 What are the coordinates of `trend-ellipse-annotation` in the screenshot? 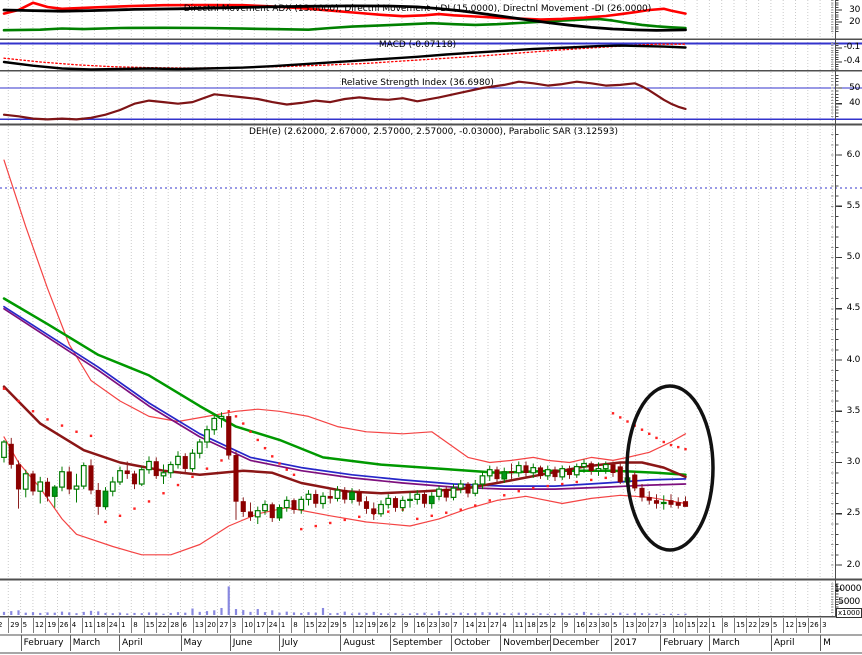 It's located at (670, 468).